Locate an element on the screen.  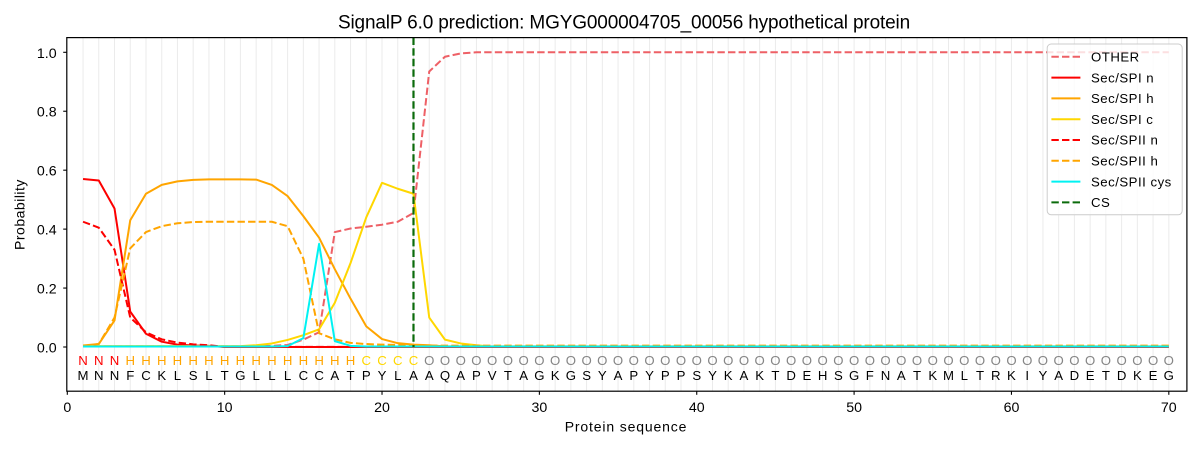
svg-text: OTHER is located at coordinates (1115, 57).